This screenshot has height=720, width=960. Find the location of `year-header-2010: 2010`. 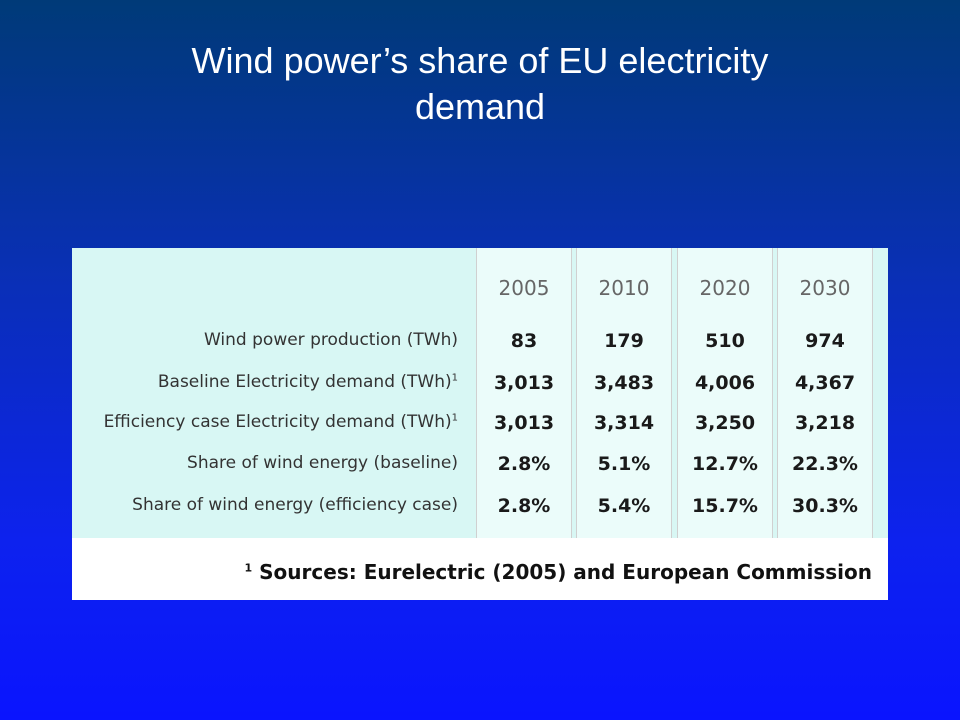

year-header-2010: 2010 is located at coordinates (624, 288).